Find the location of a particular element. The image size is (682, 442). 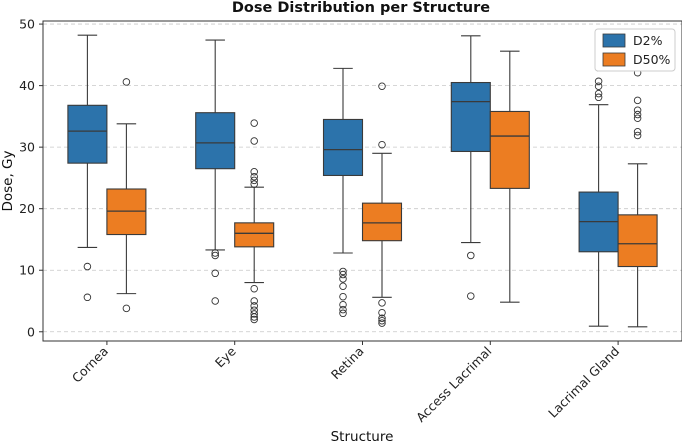

x-tick-label: Access Lacrimal is located at coordinates (453, 384).